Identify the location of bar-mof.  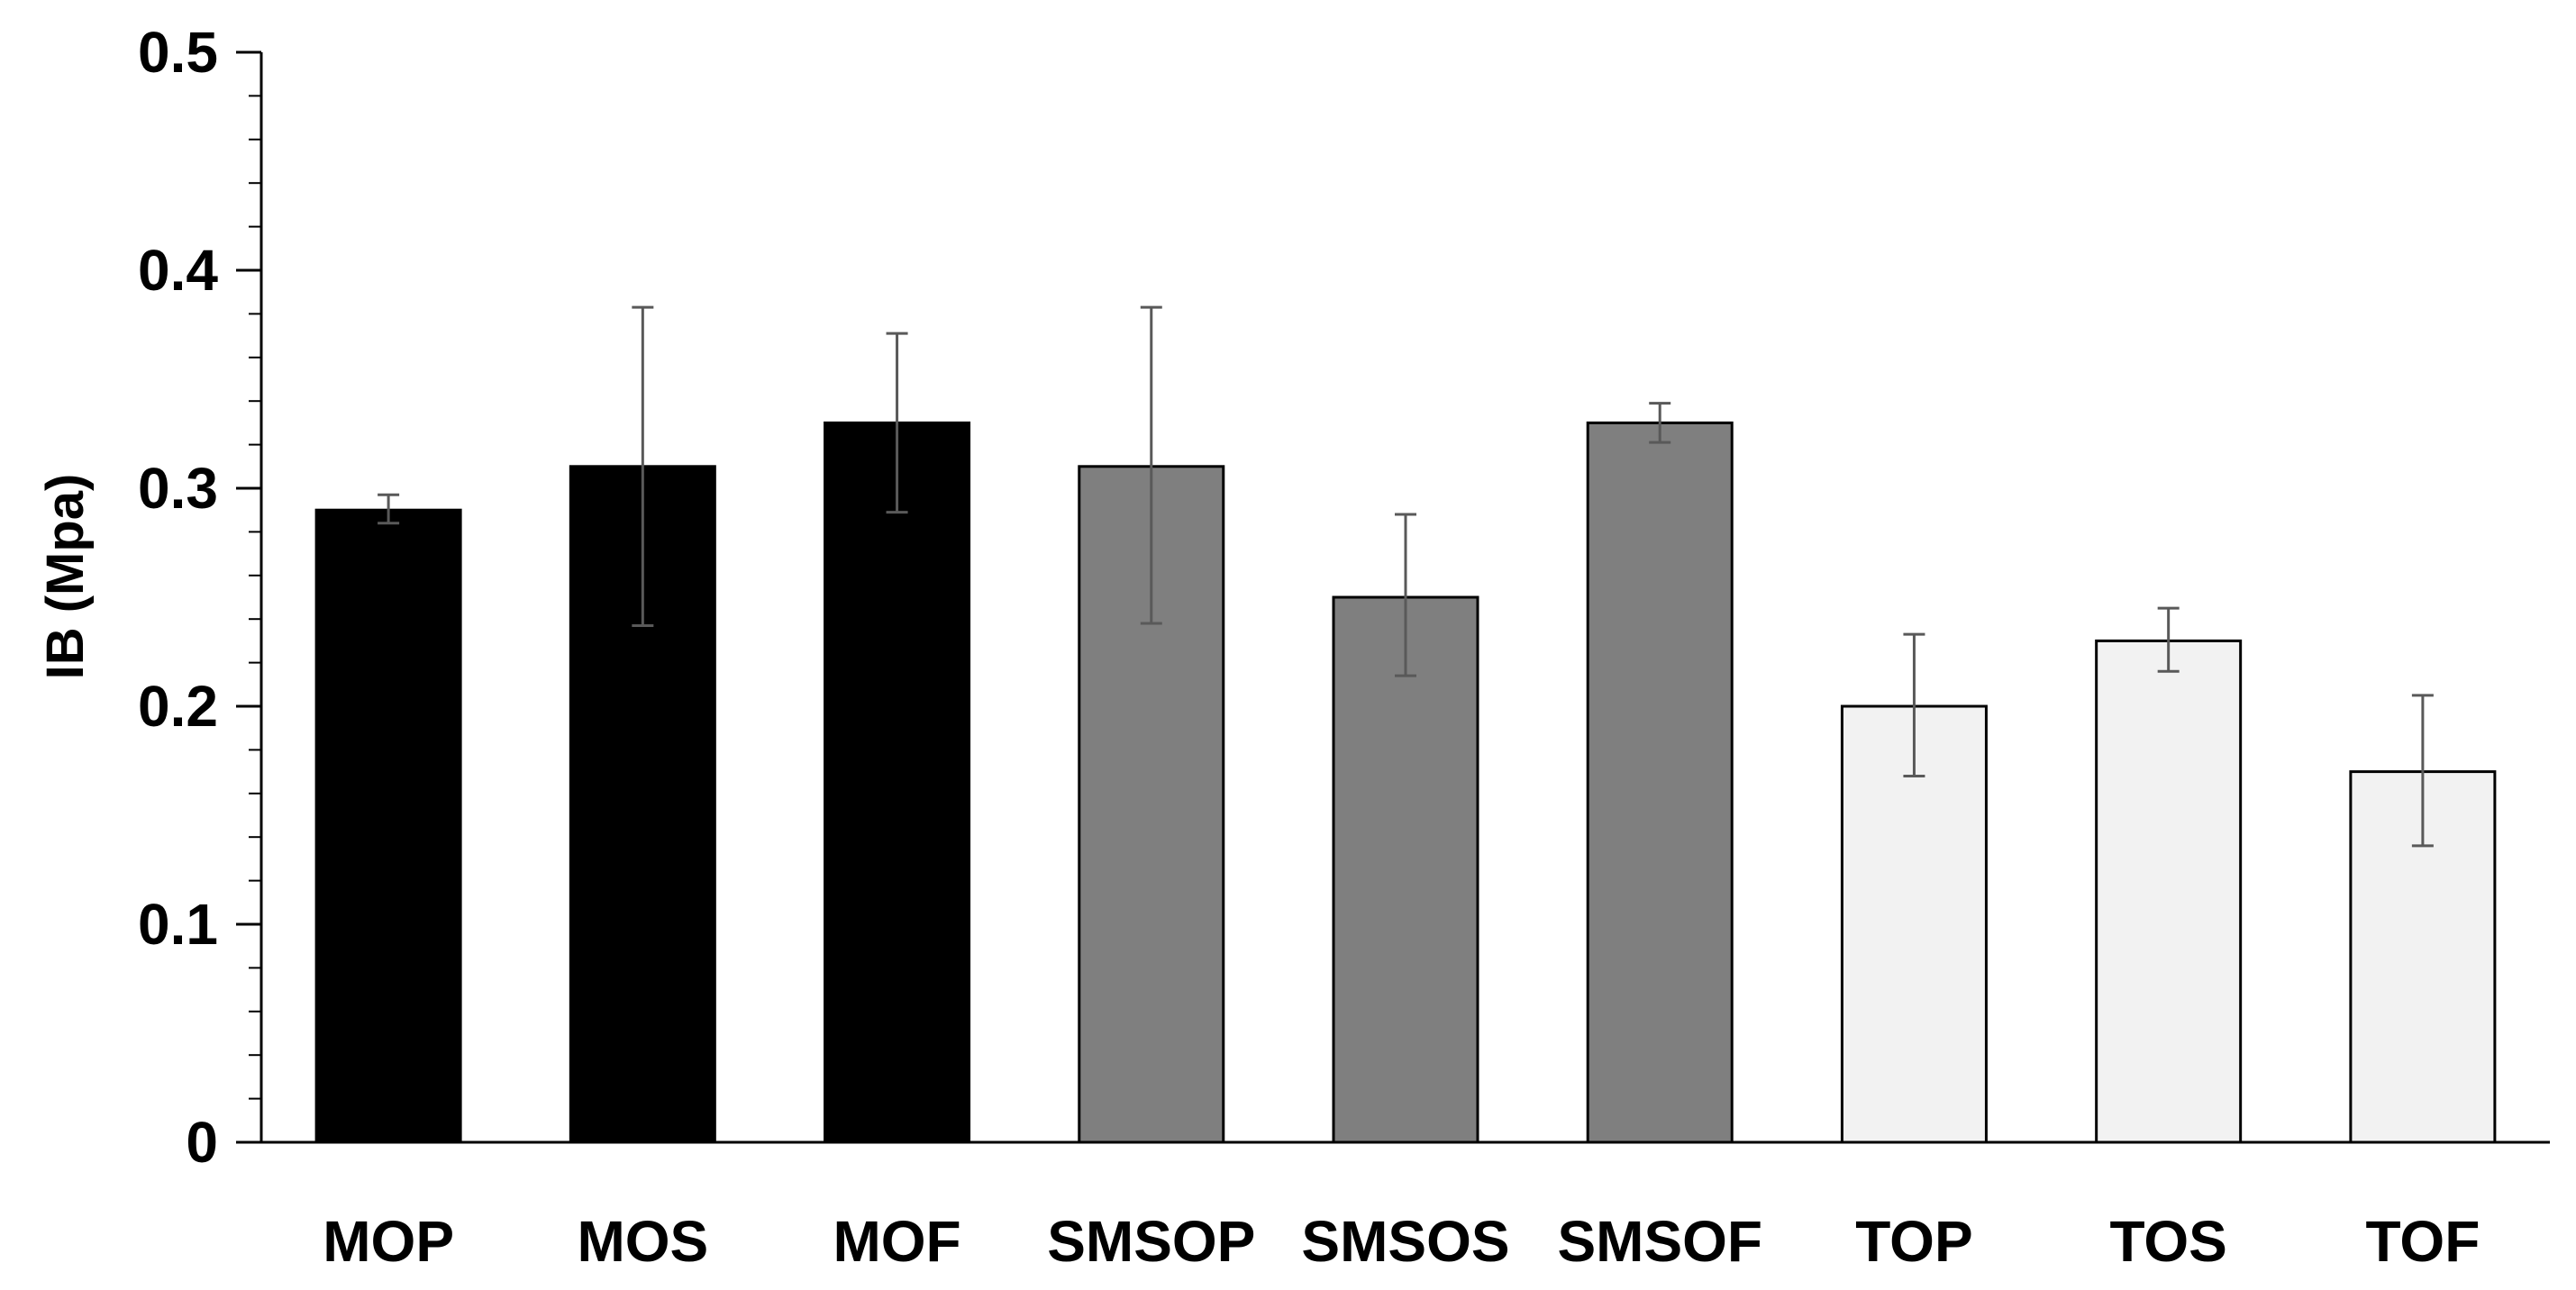
(897, 782).